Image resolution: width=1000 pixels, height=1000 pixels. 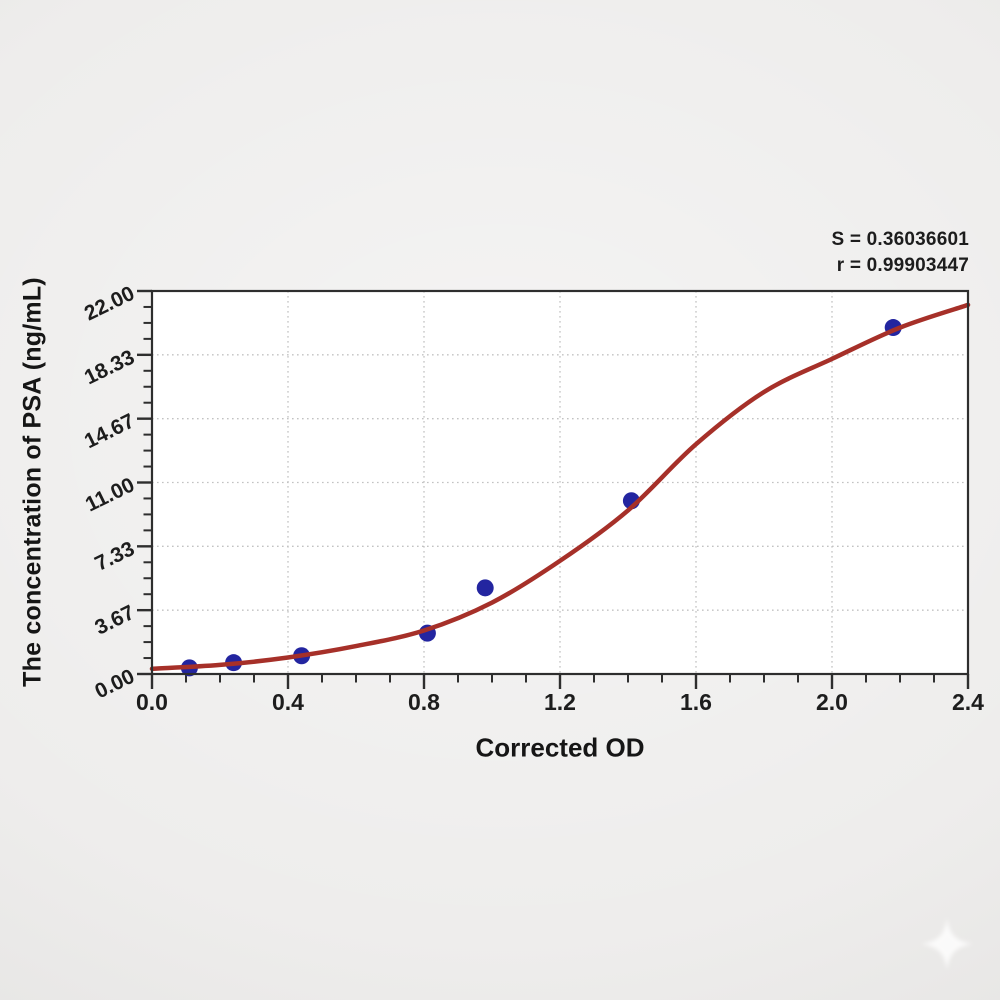 What do you see at coordinates (32, 482) in the screenshot?
I see `y-axis-title: The concentration of PSA (ng/mL)` at bounding box center [32, 482].